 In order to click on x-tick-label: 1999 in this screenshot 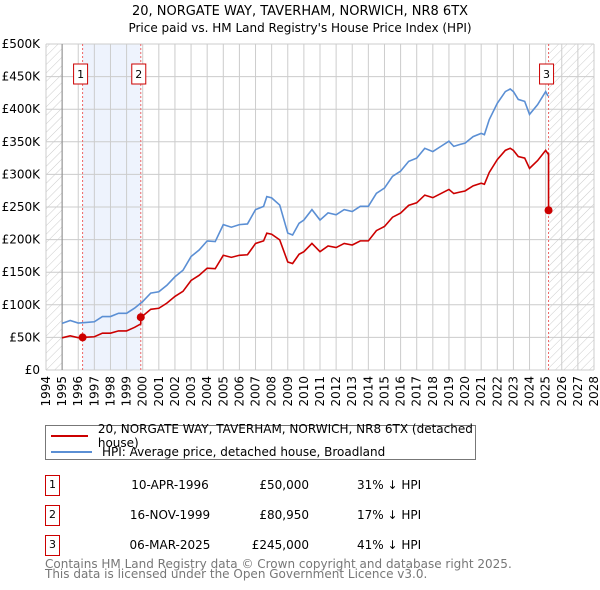, I will do `click(127, 391)`.